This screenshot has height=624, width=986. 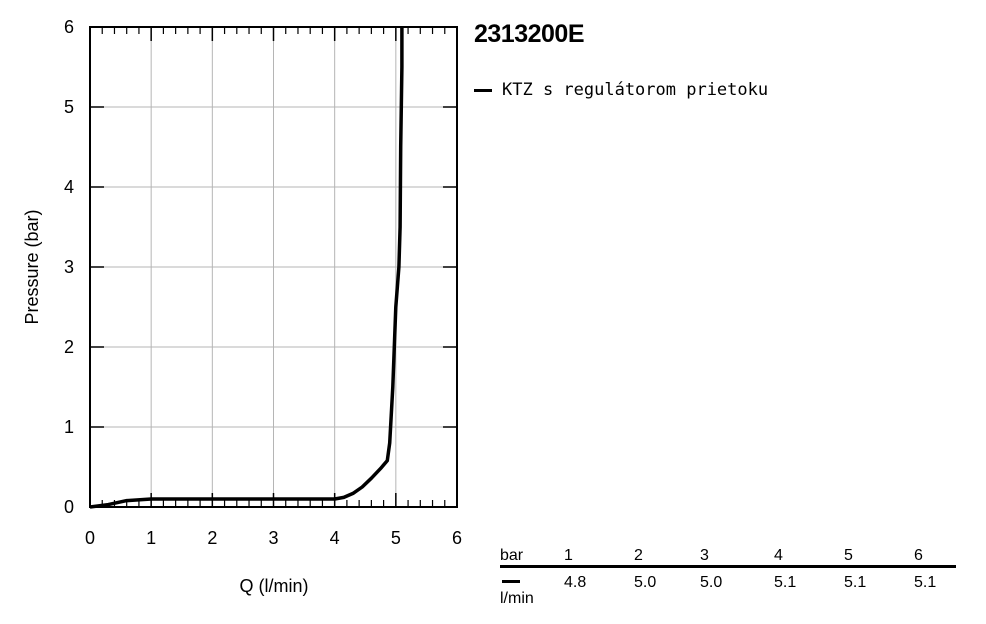 What do you see at coordinates (728, 566) in the screenshot?
I see `table-rule` at bounding box center [728, 566].